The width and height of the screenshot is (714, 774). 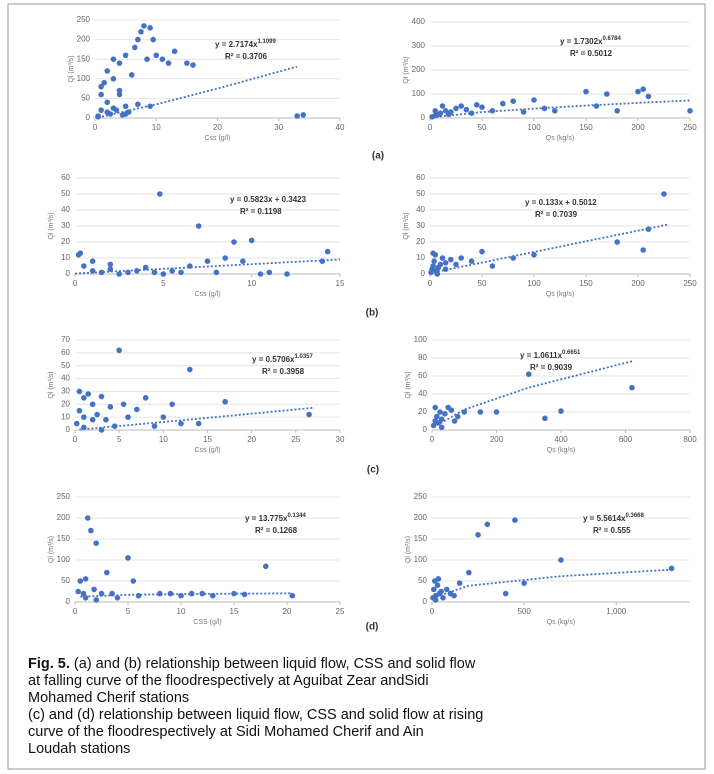 What do you see at coordinates (196, 418) in the screenshot?
I see `trendline` at bounding box center [196, 418].